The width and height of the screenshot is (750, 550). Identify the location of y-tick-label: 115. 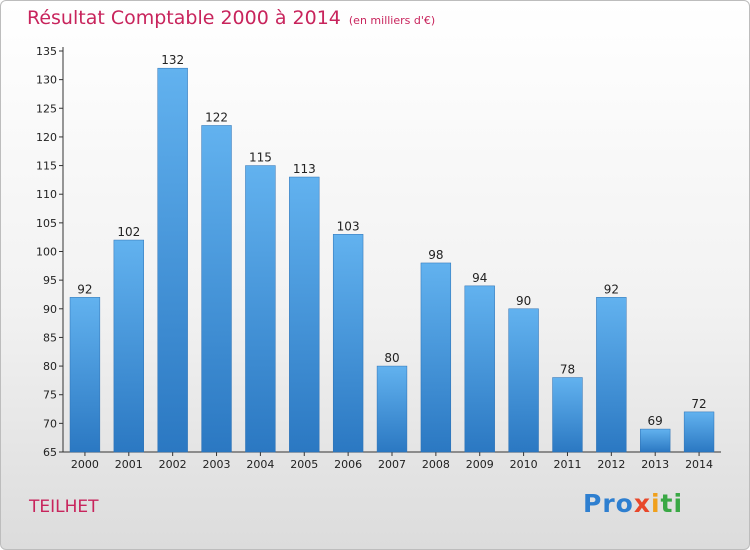
(46, 166).